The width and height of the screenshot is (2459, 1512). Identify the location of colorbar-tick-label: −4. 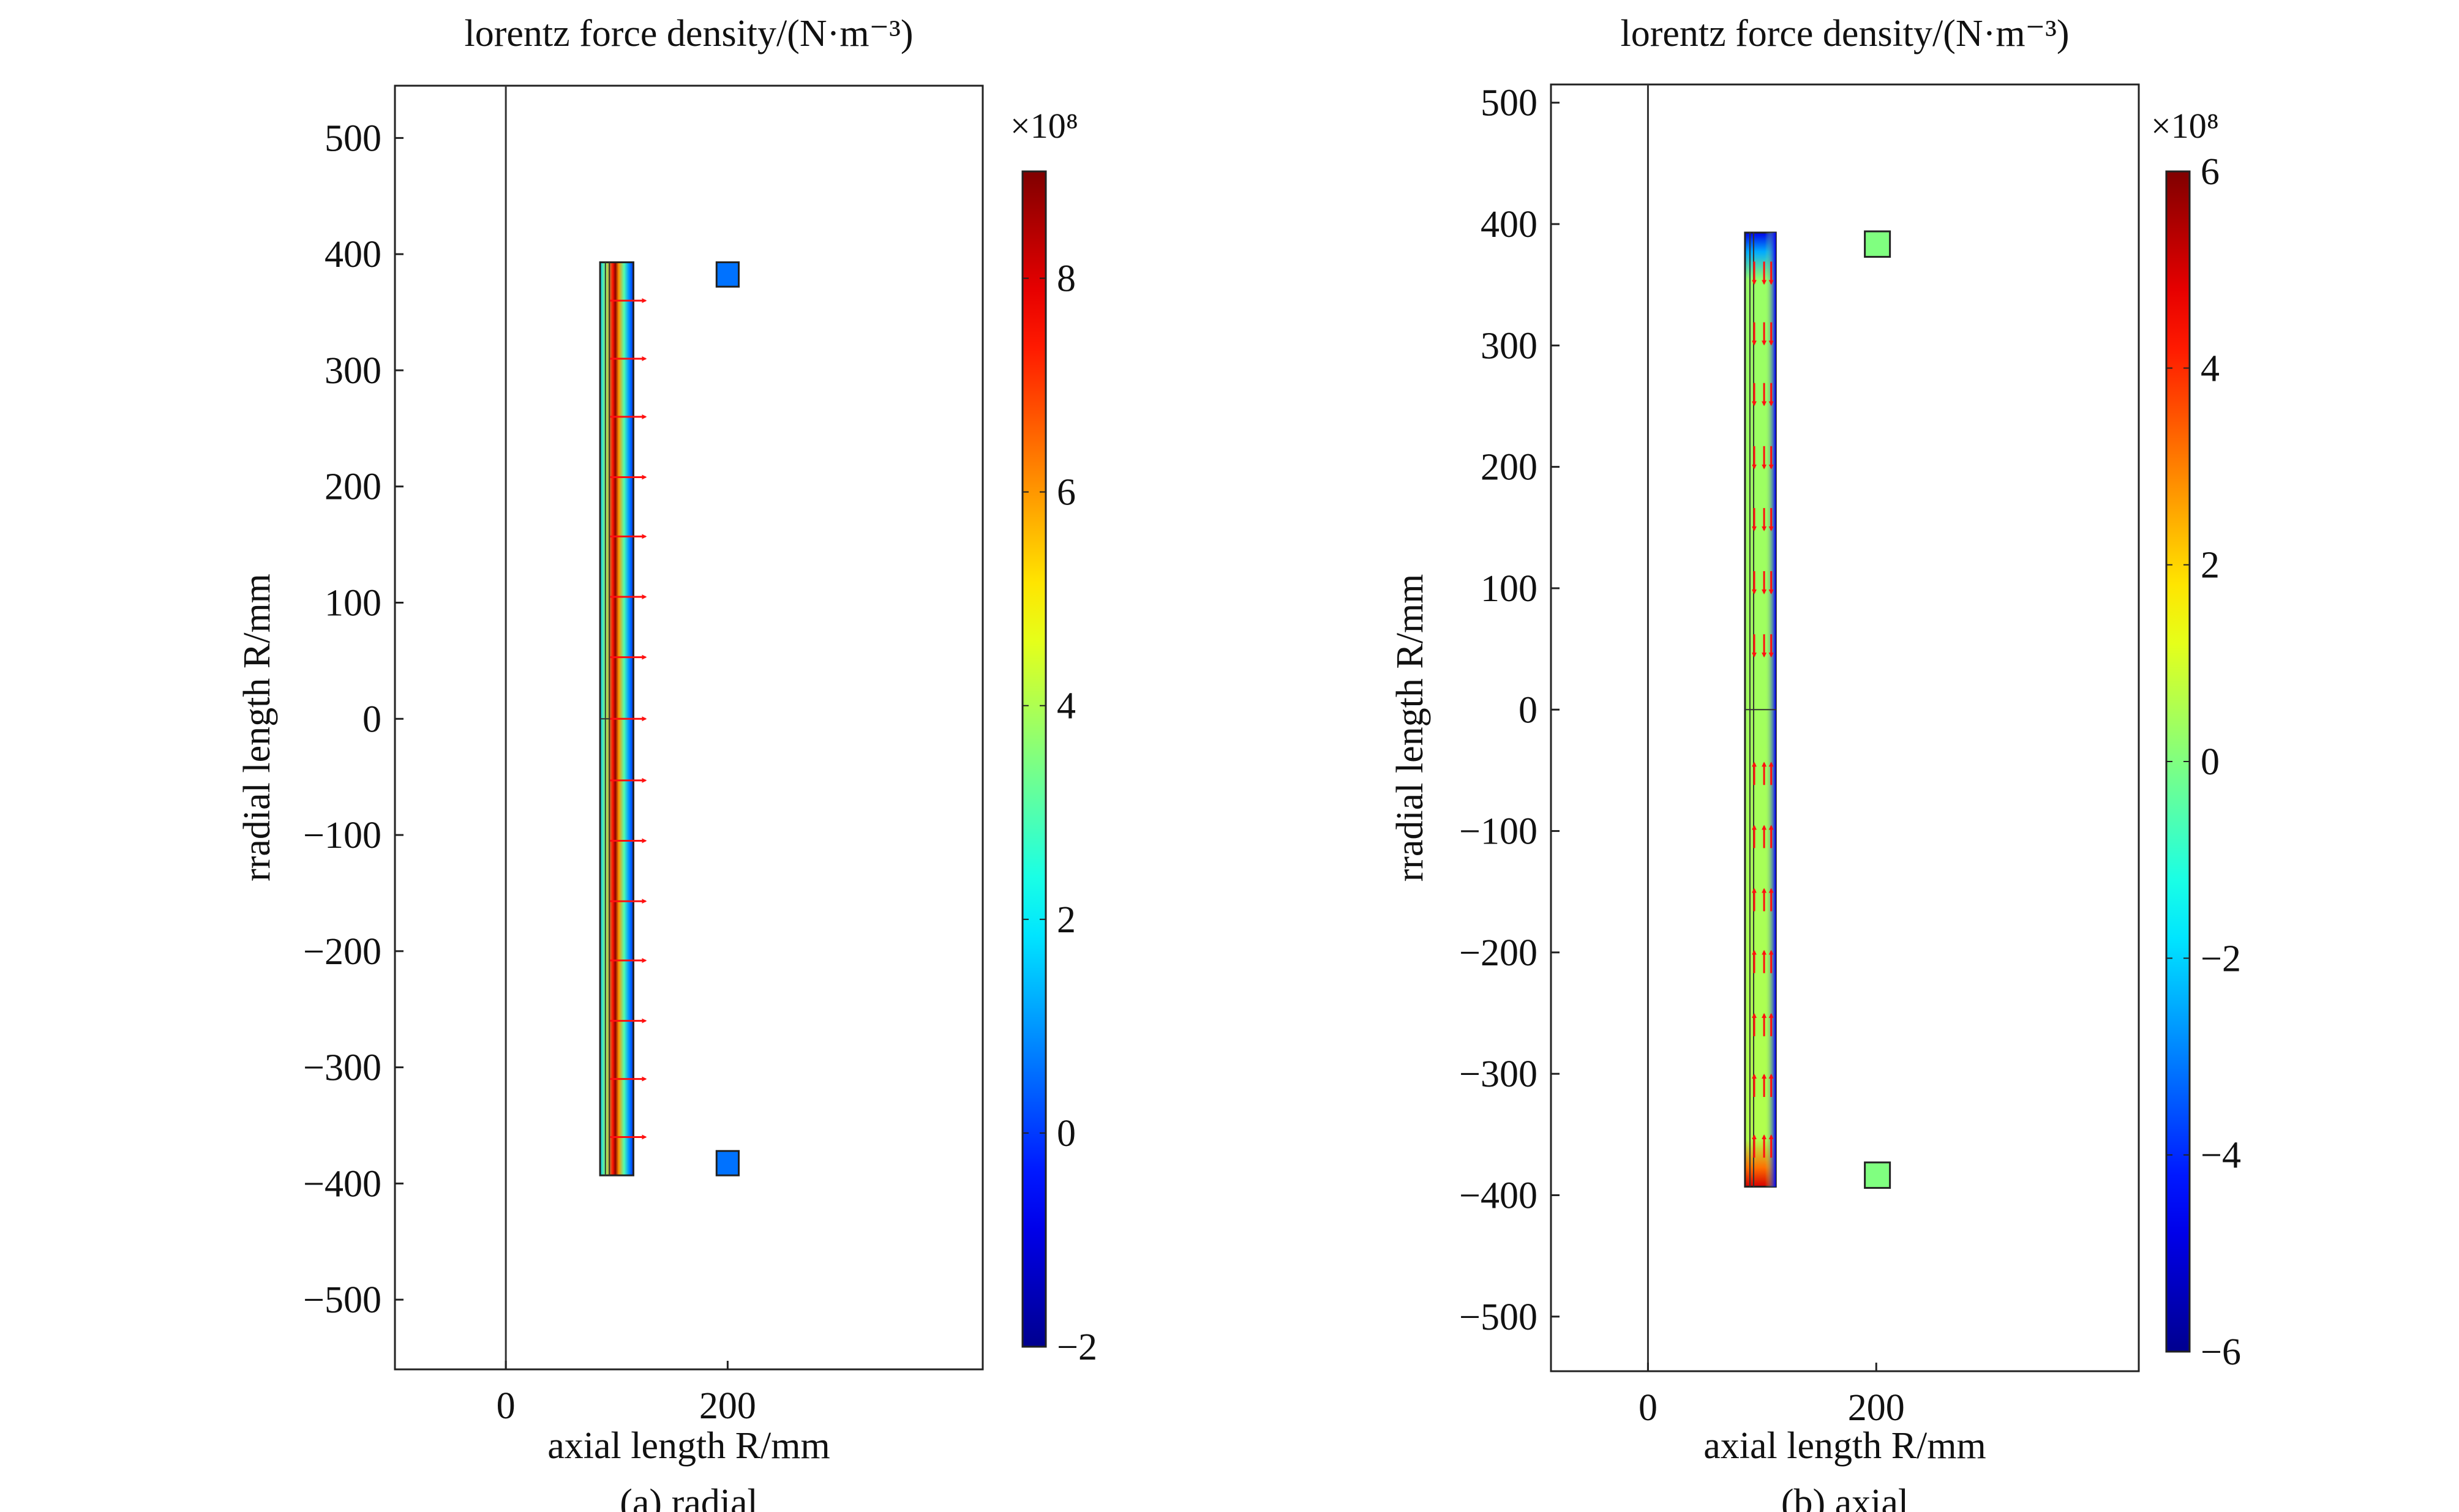
(2221, 1156).